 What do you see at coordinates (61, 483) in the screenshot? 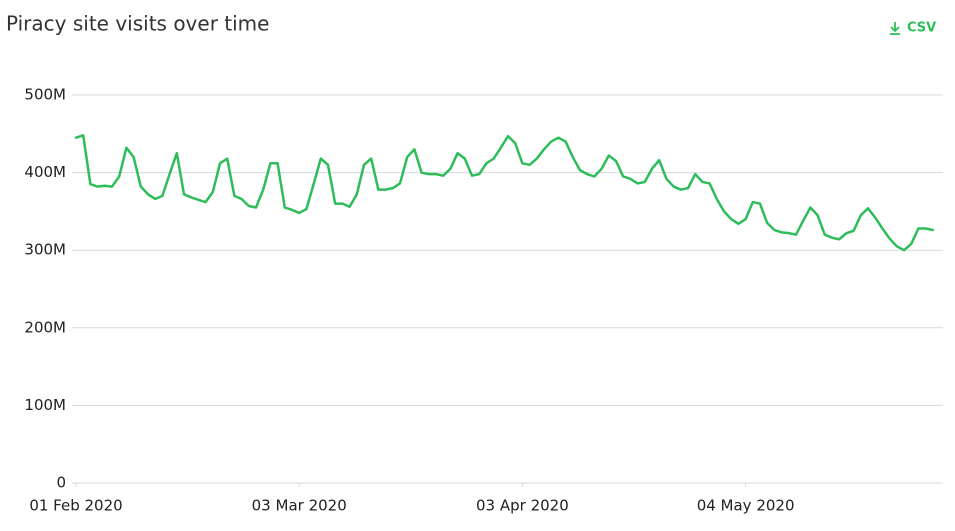
I see `y-tick-label: 0` at bounding box center [61, 483].